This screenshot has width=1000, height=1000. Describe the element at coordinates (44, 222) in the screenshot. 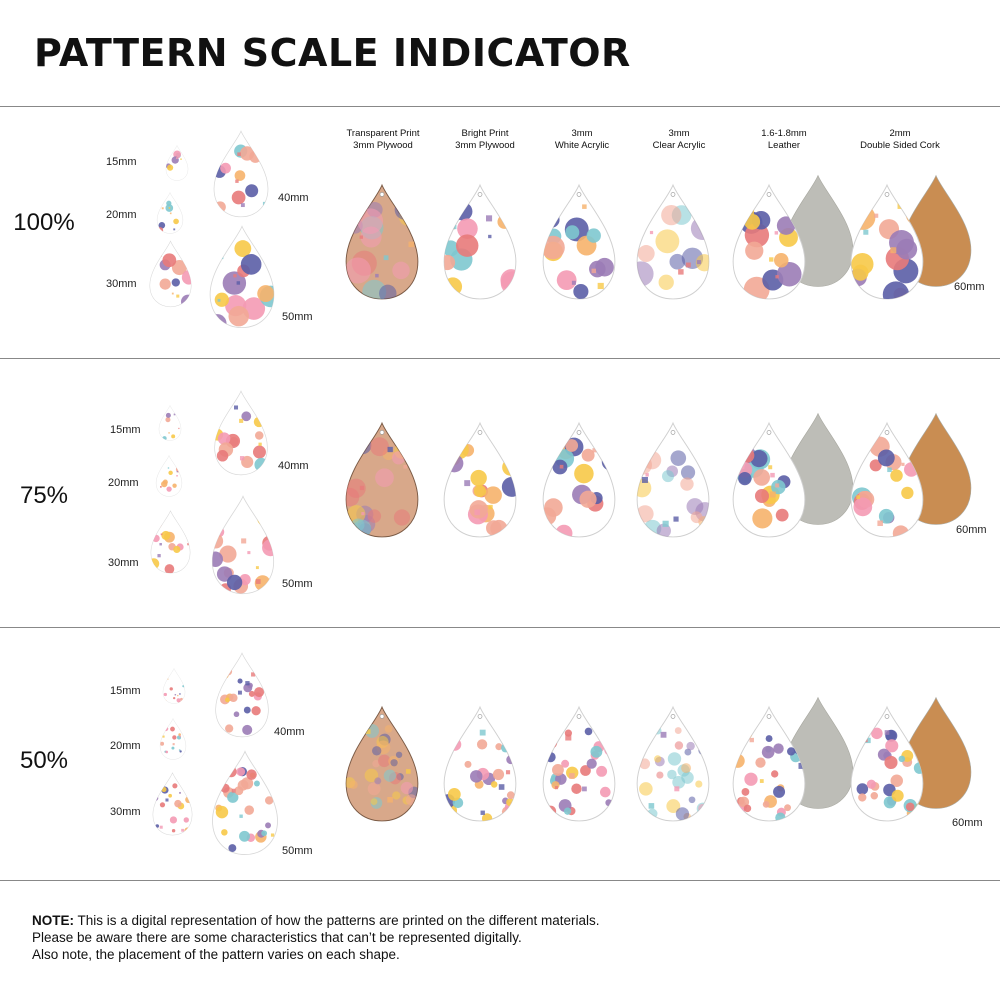

I see `scale-label: 100%` at that location.